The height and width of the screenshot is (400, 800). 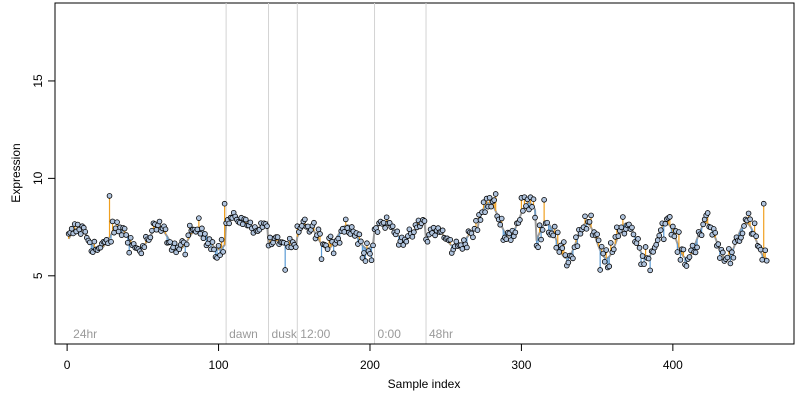 What do you see at coordinates (370, 365) in the screenshot?
I see `x-tick-label: 200` at bounding box center [370, 365].